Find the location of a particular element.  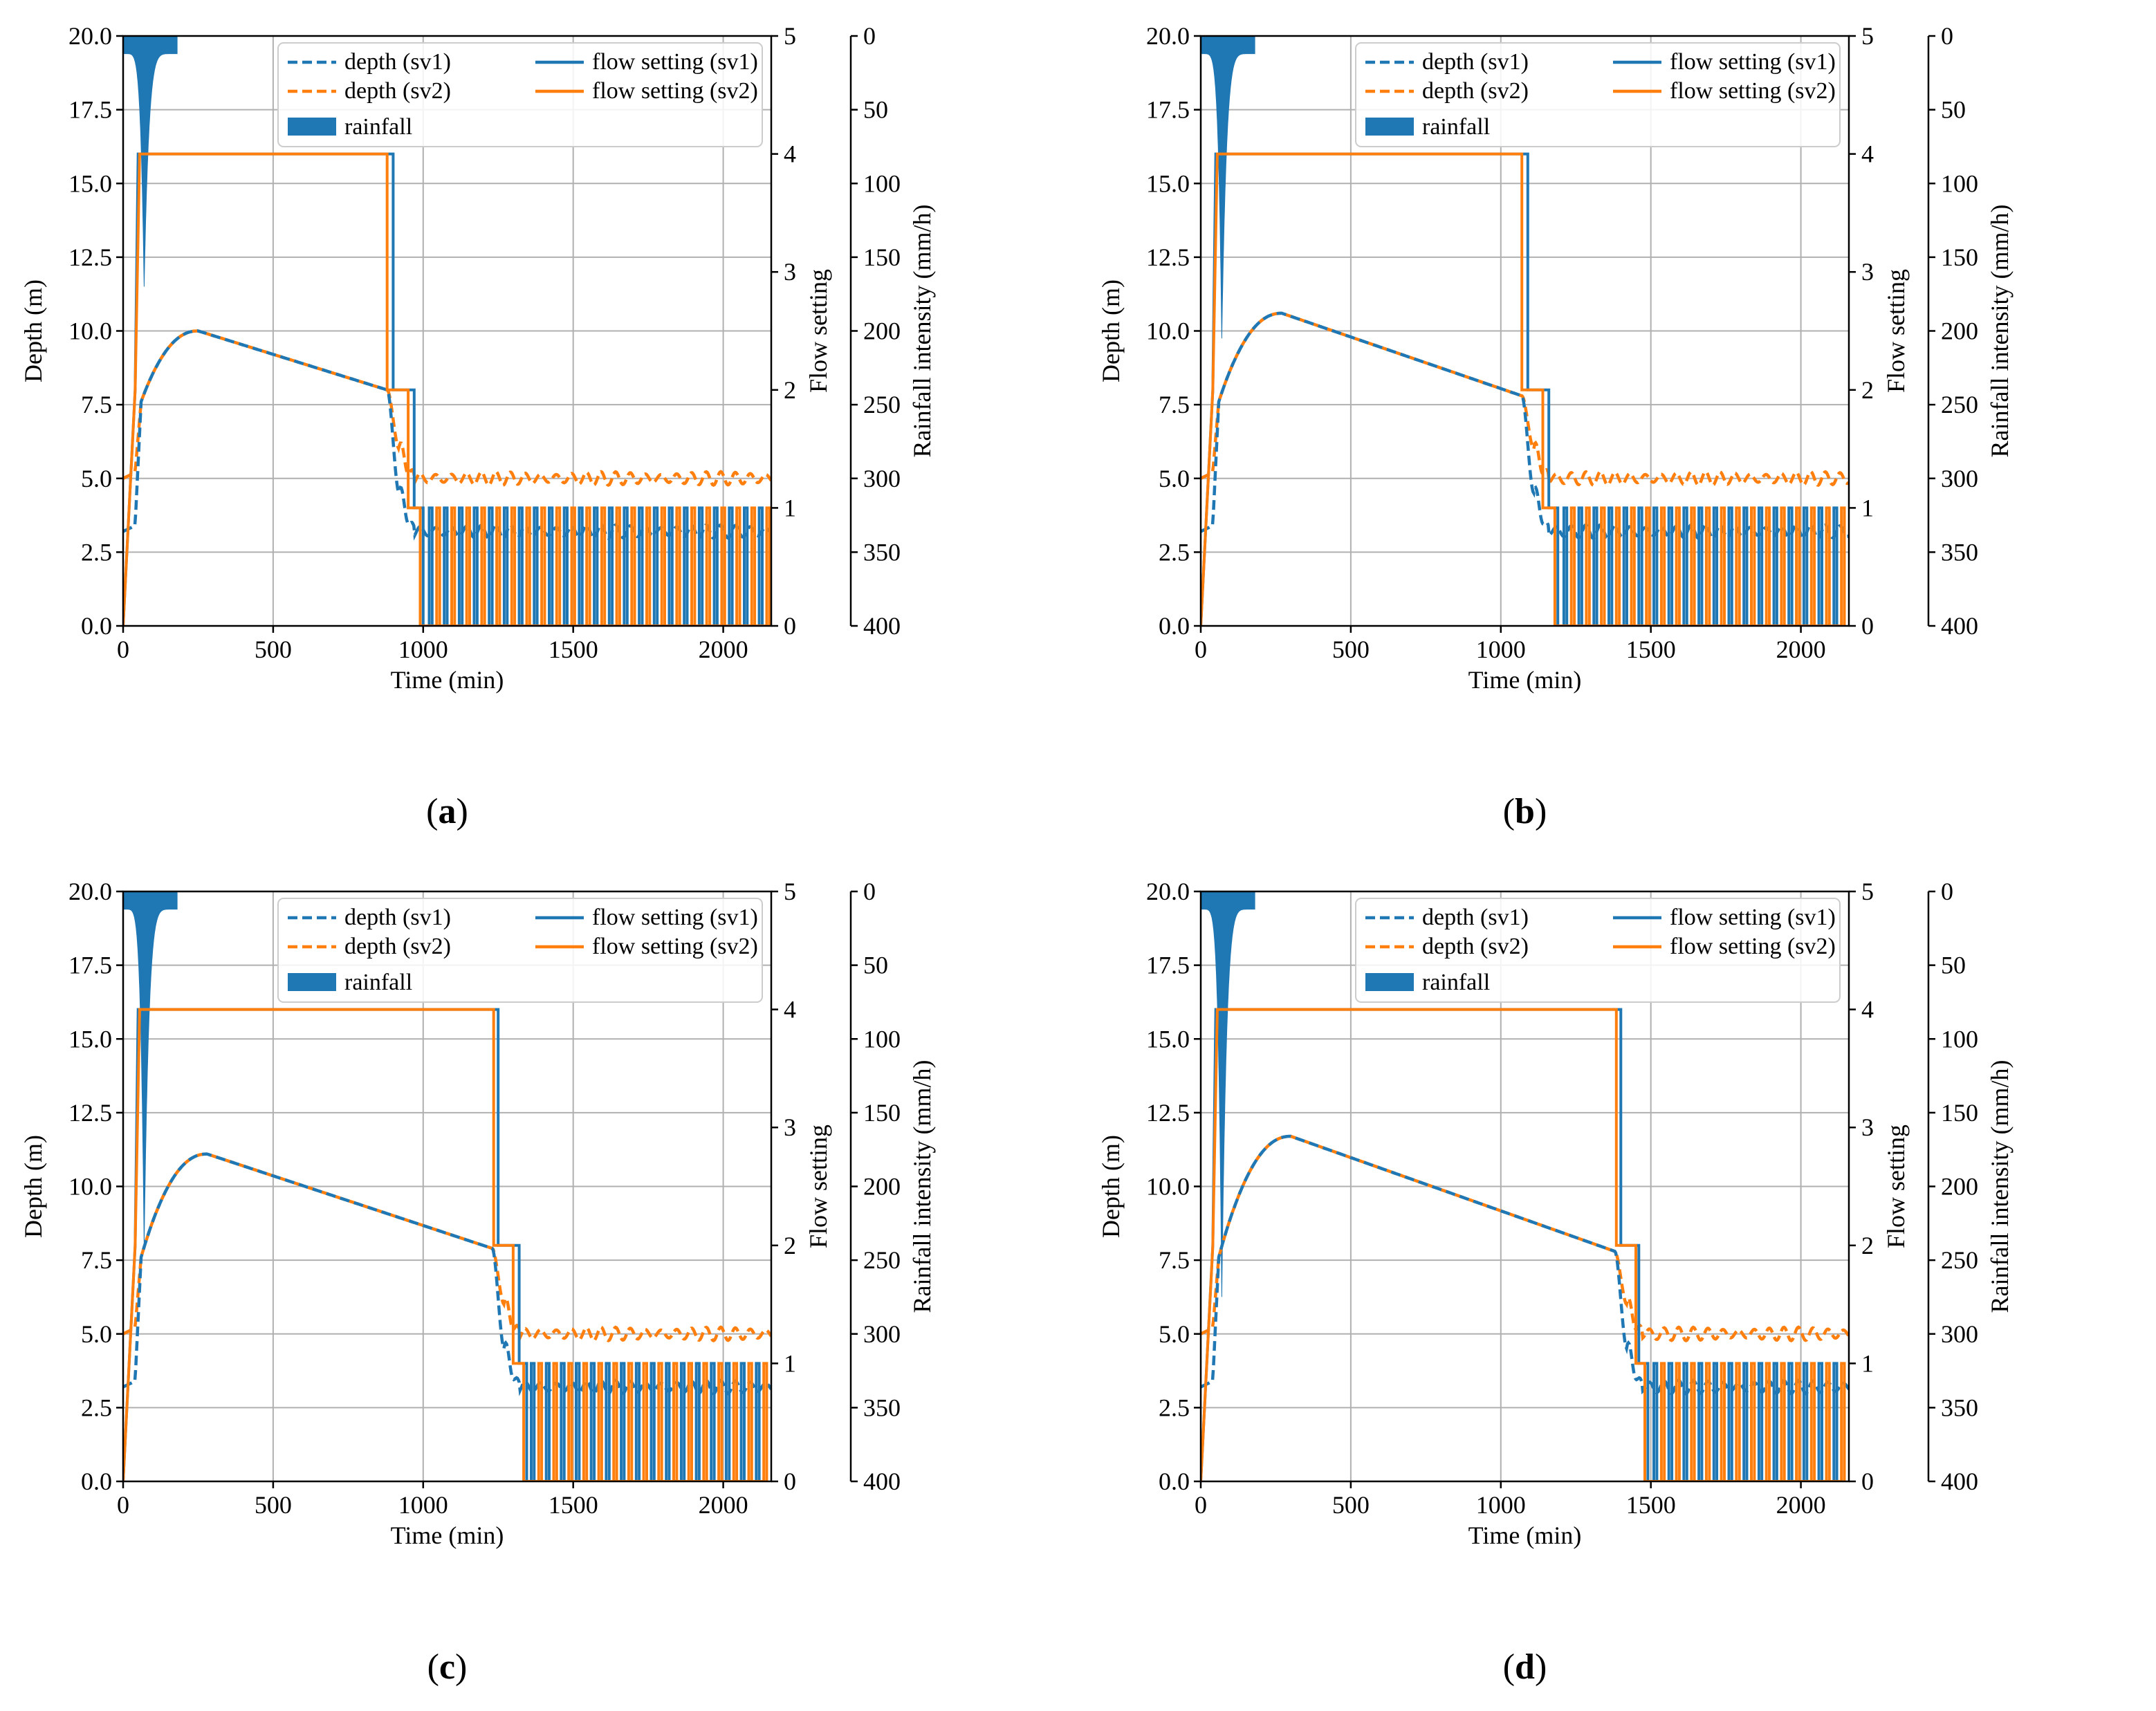

xtick-label: 2000 is located at coordinates (1801, 649).